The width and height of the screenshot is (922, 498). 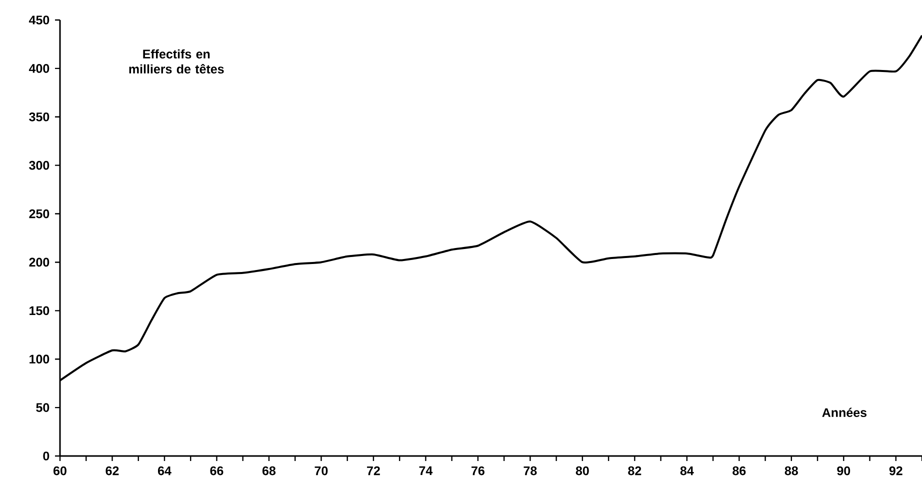 I want to click on x-tick-label: 74, so click(x=426, y=470).